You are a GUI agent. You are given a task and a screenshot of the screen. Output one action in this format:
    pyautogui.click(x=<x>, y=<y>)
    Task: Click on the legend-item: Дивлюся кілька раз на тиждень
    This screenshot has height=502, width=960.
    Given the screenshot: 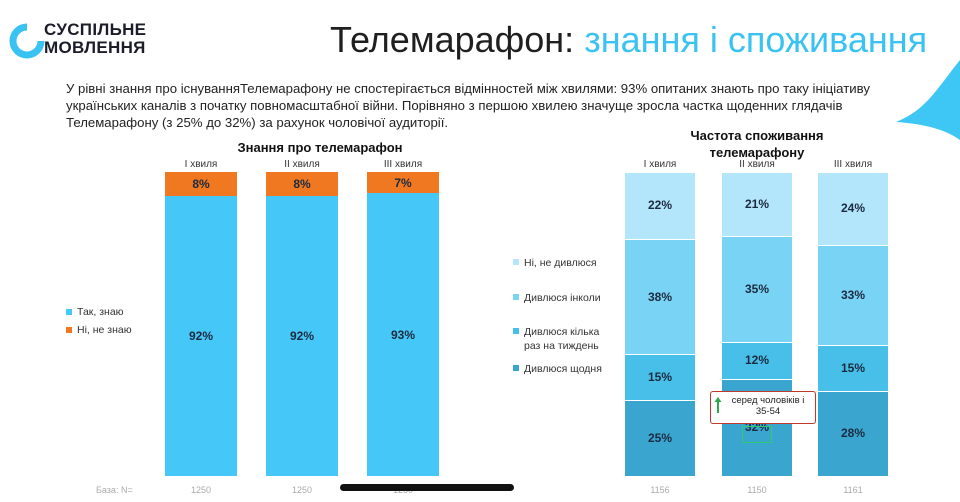 What is the action you would take?
    pyautogui.click(x=565, y=339)
    